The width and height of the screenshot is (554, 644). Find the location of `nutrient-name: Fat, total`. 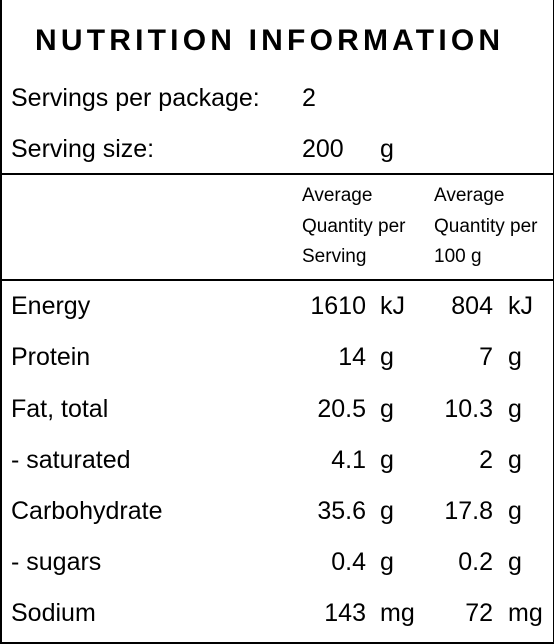

nutrient-name: Fat, total is located at coordinates (60, 409).